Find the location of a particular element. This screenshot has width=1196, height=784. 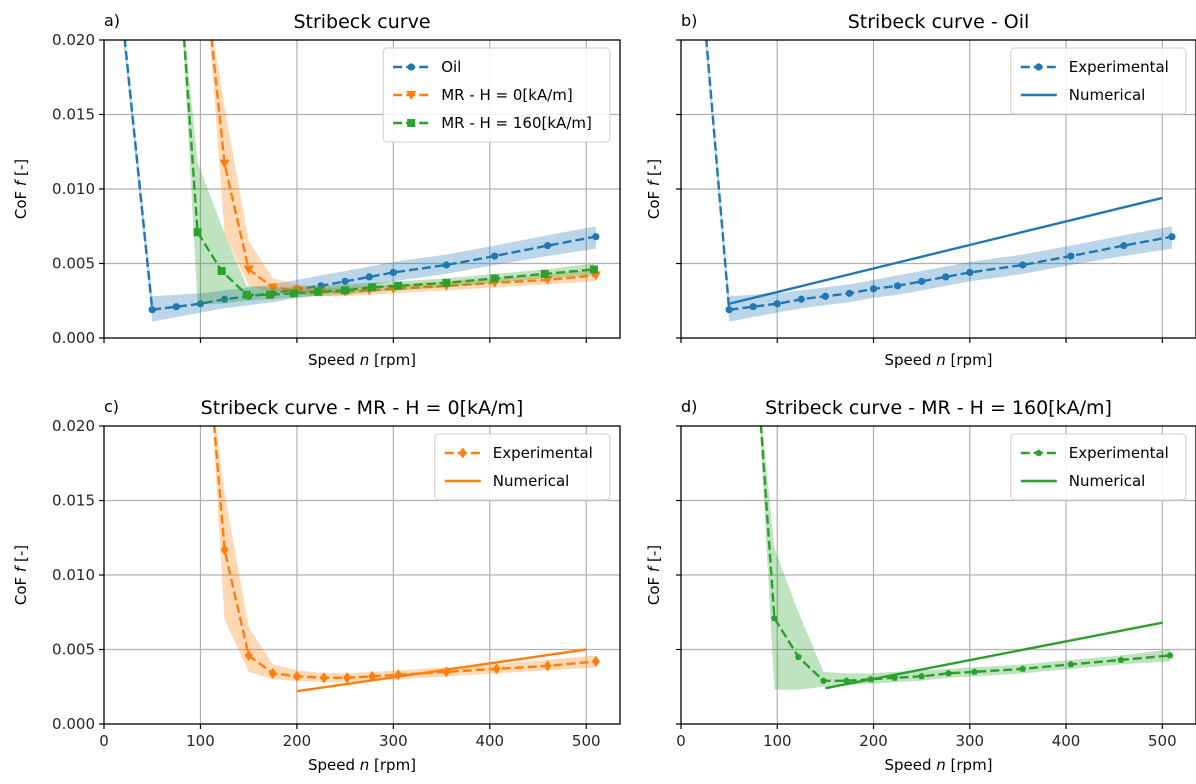

legend: Oil MR - H = 0[kA/m] MR - H = 160[kA/m] is located at coordinates (496, 95).